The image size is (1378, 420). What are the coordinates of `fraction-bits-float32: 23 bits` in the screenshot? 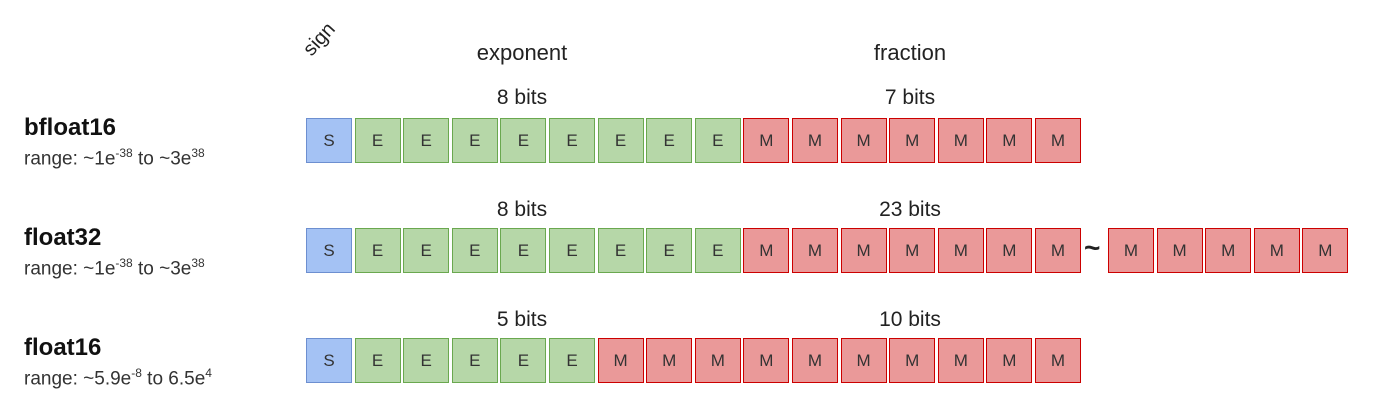 It's located at (910, 209).